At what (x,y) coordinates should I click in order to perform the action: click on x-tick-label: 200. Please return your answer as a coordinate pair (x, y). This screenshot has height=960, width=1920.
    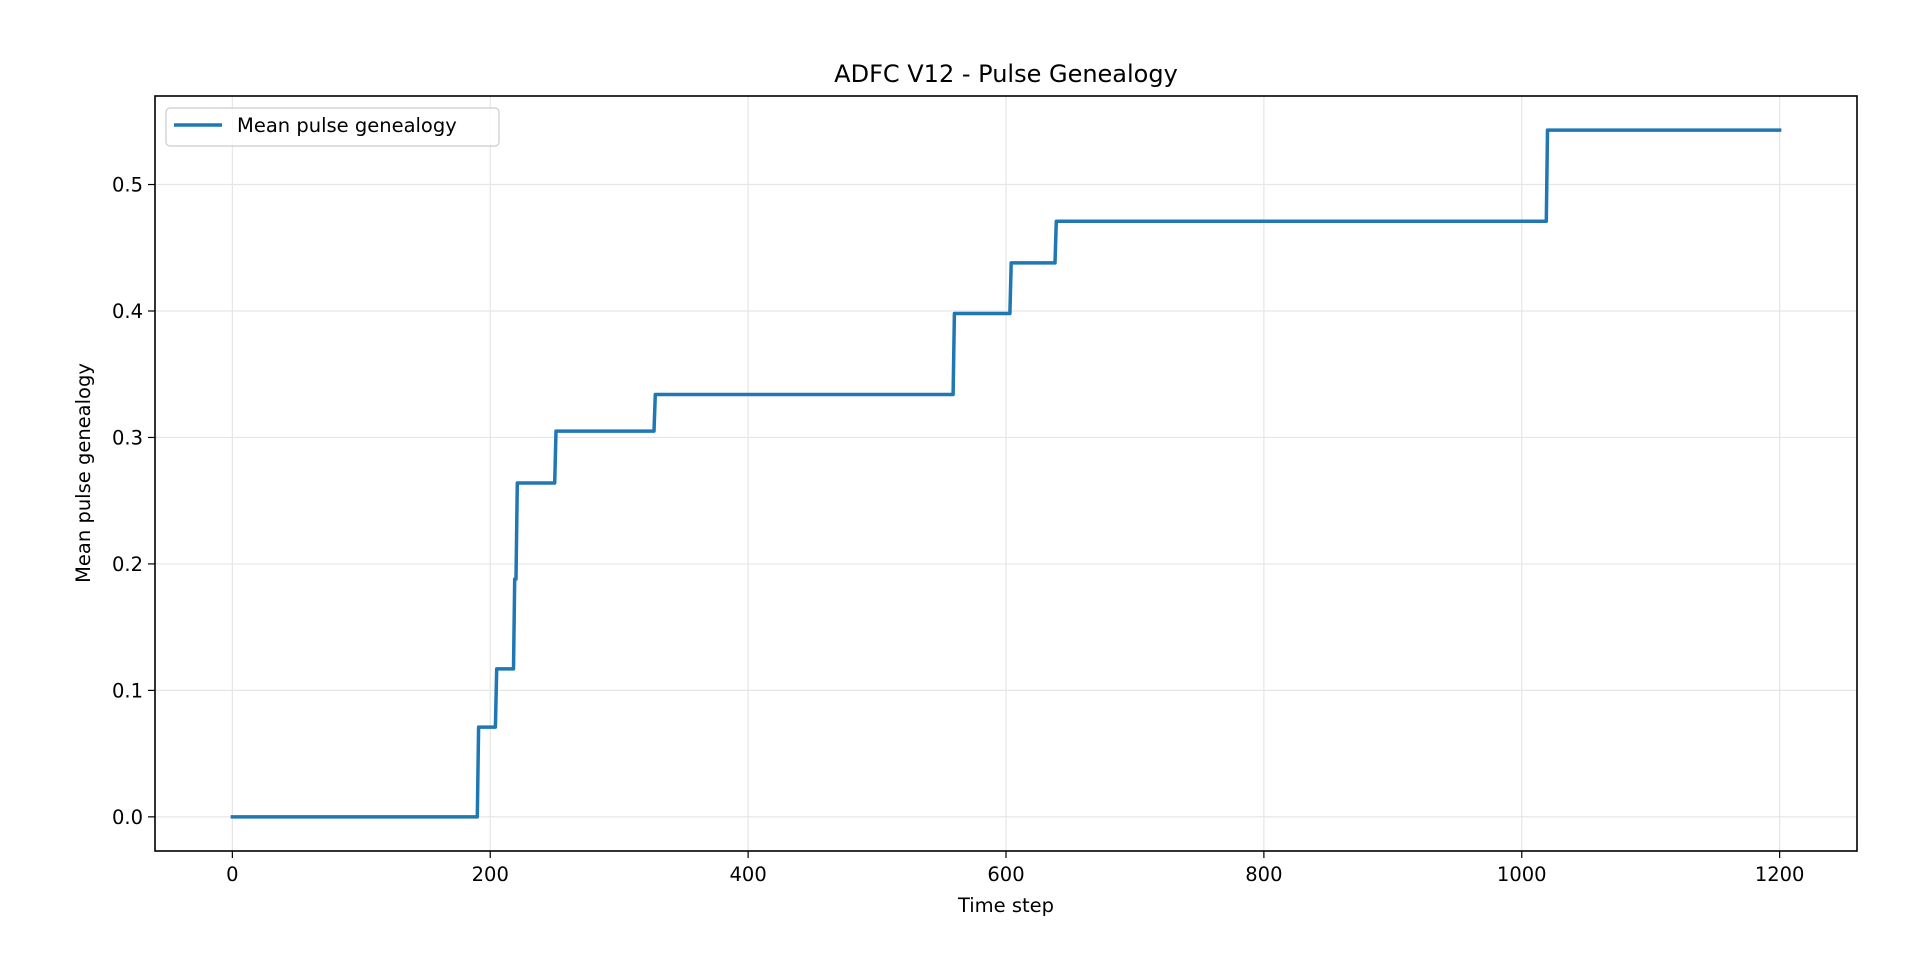
    Looking at the image, I should click on (490, 874).